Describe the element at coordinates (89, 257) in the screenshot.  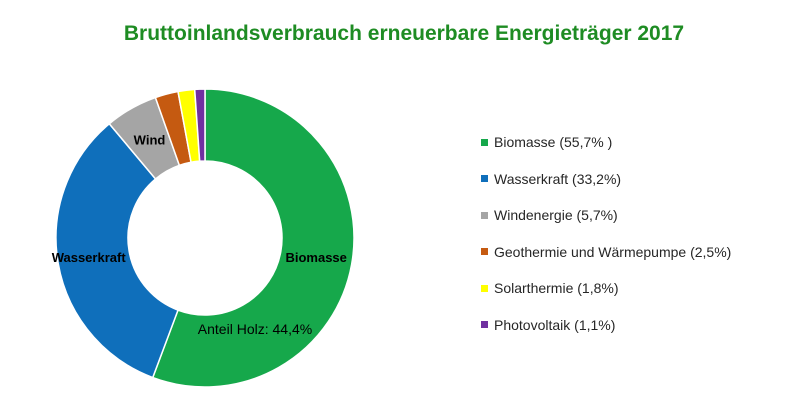
I see `slice-label-wasserkraft: Wasserkraft` at that location.